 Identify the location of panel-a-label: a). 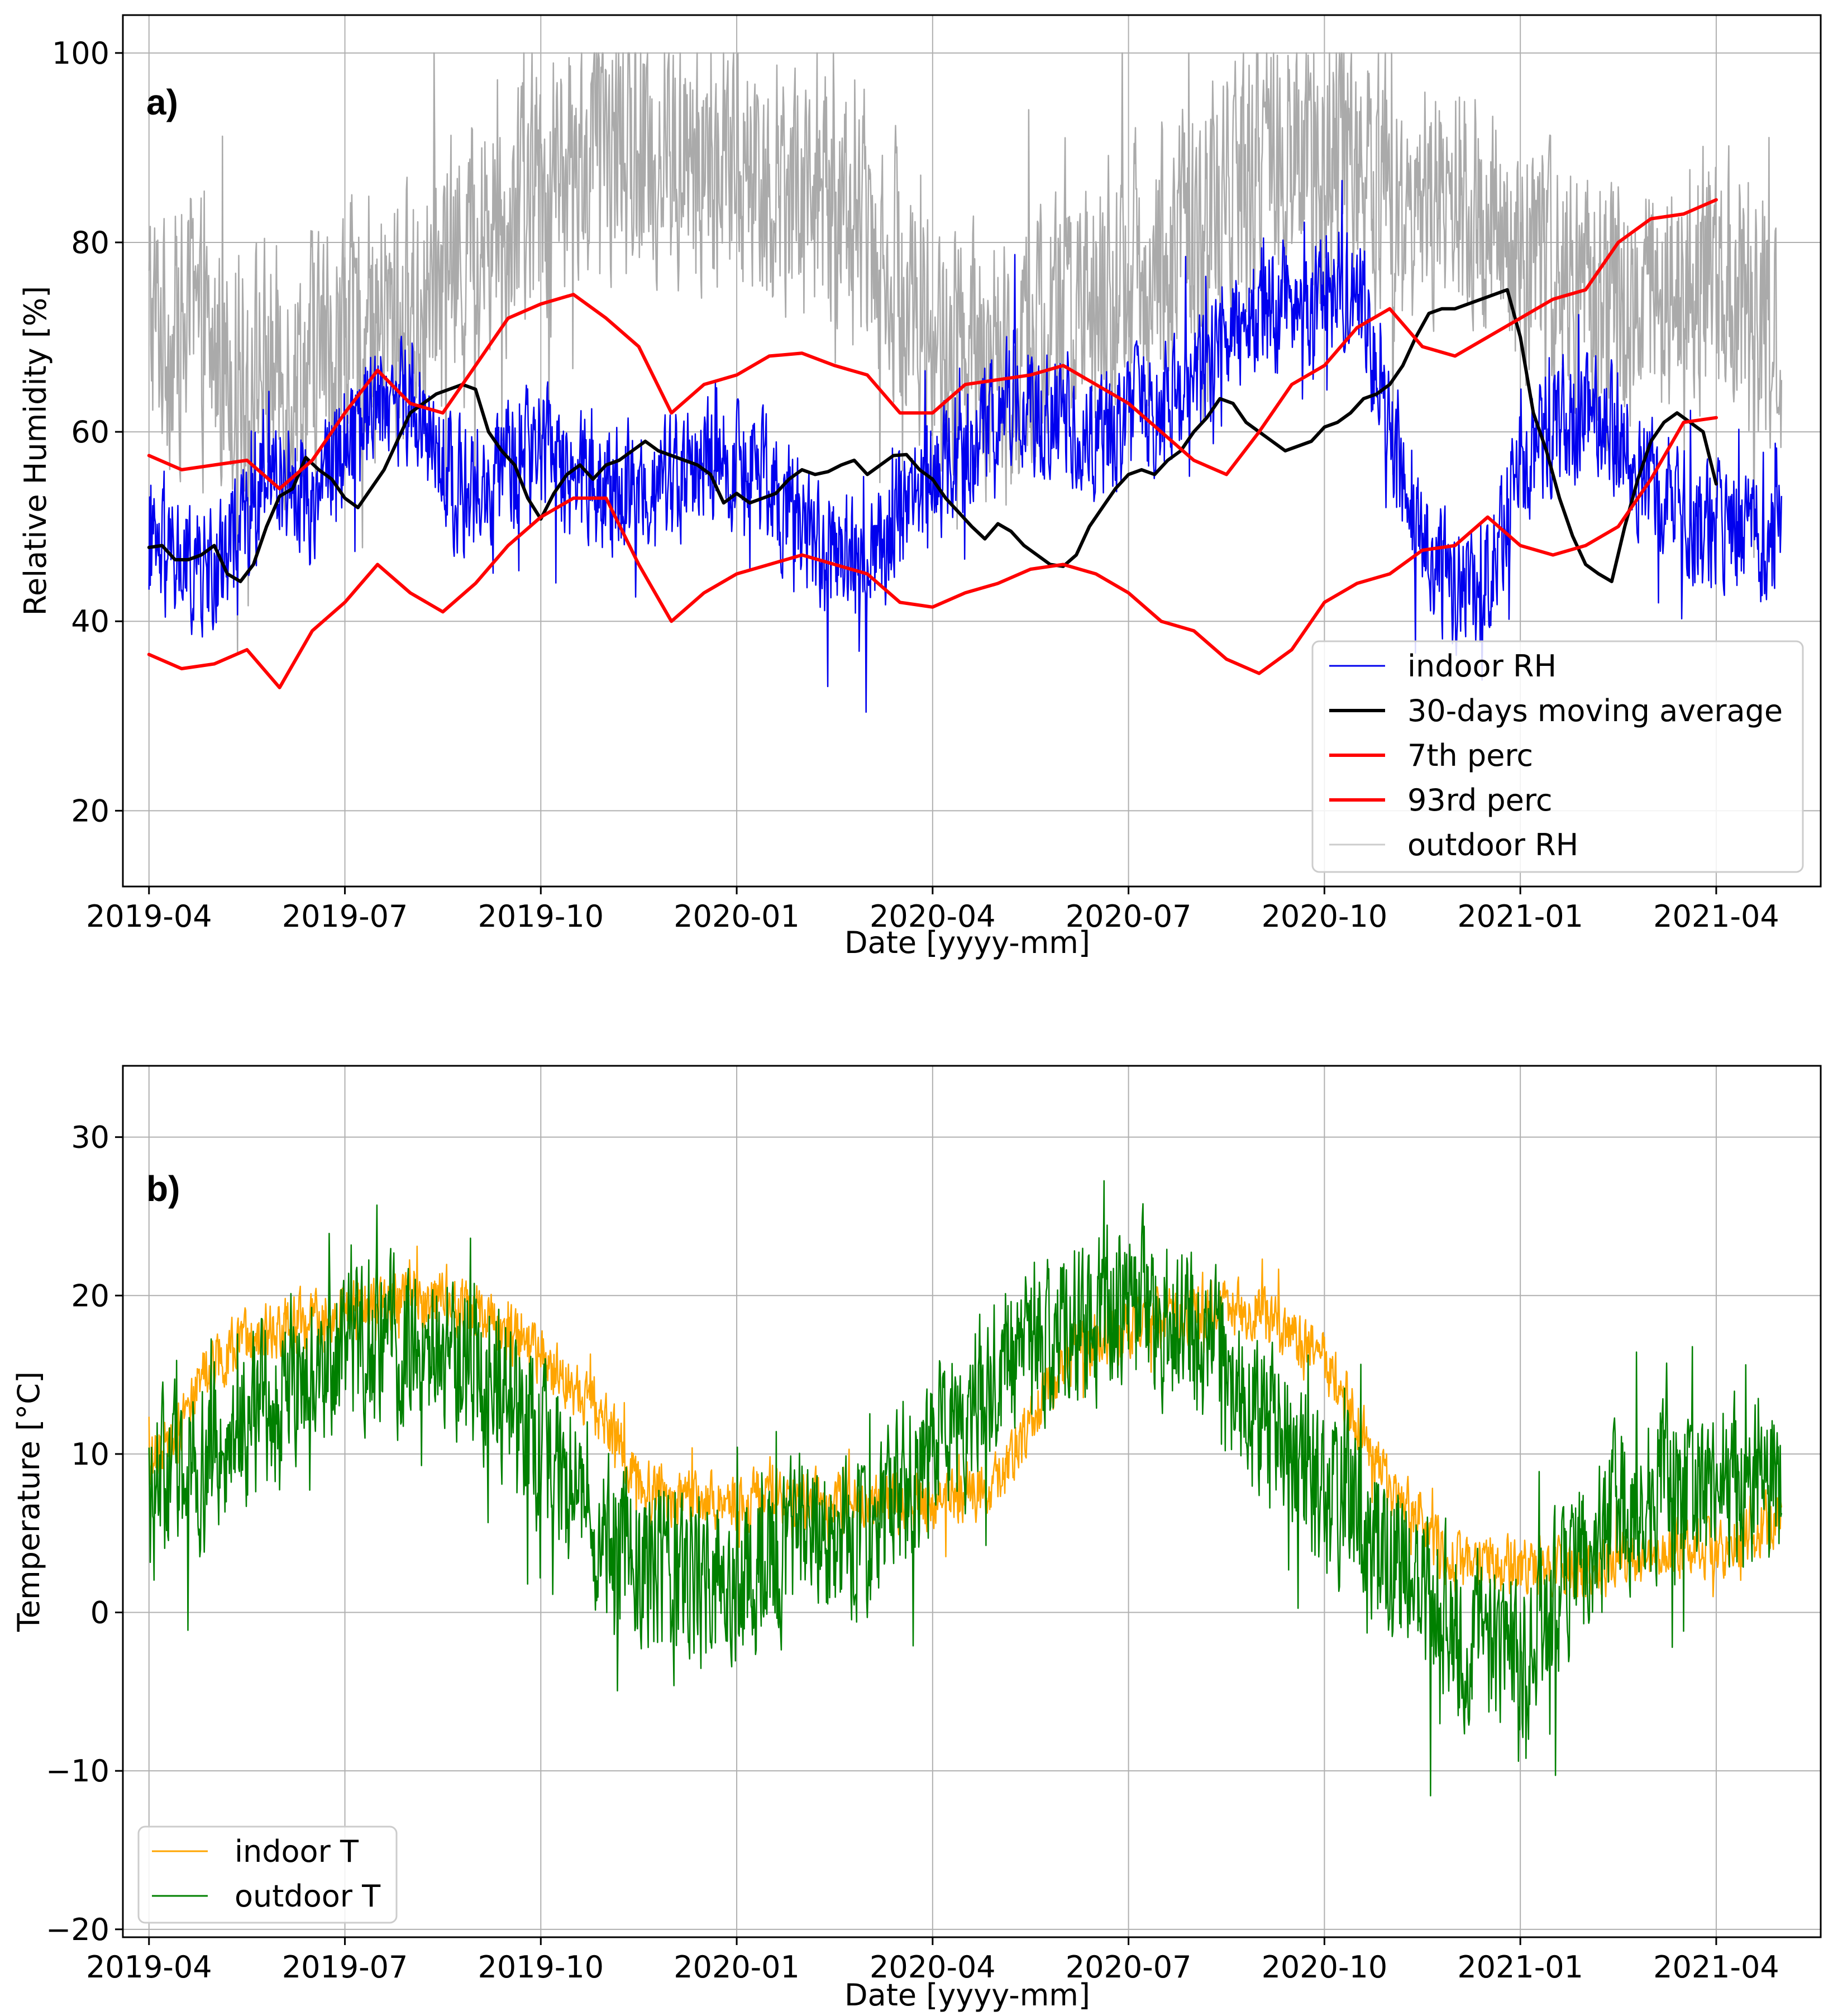
(162, 102).